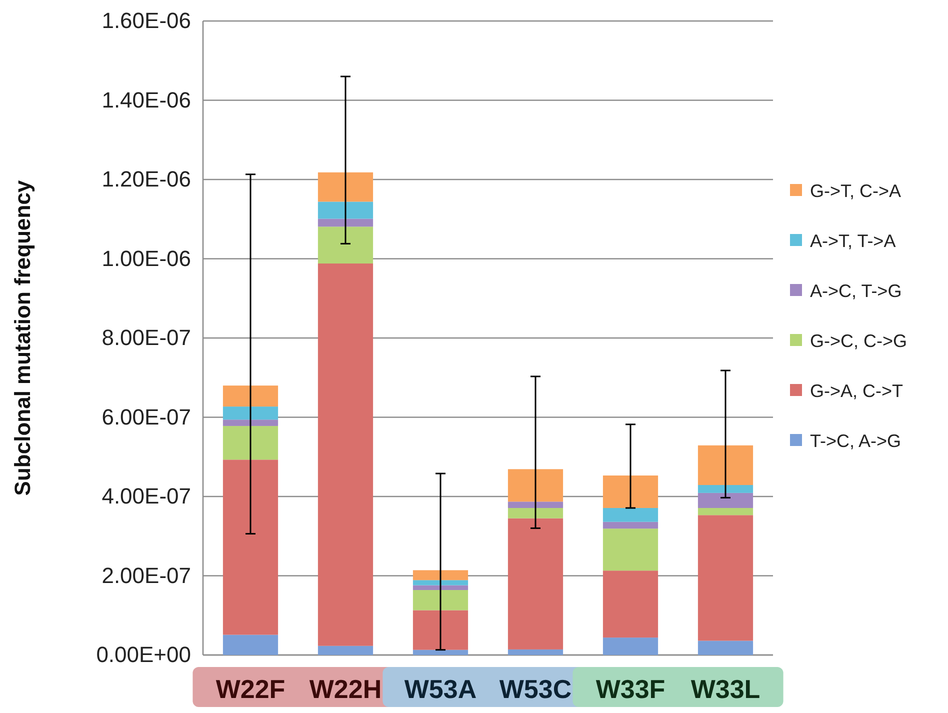 The width and height of the screenshot is (948, 713). I want to click on y-tick-label: 1.60E-06, so click(146, 21).